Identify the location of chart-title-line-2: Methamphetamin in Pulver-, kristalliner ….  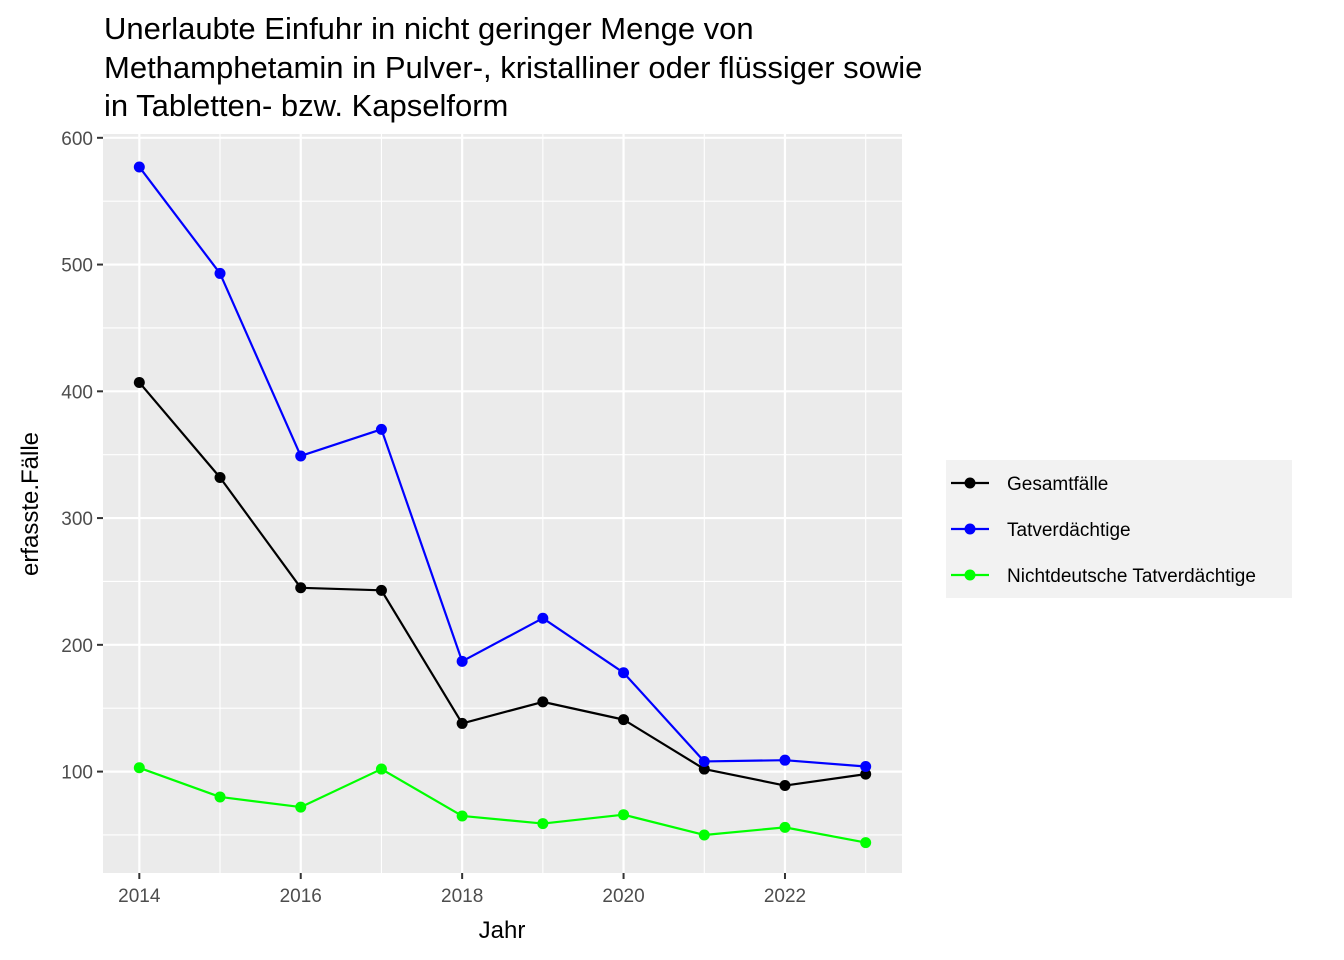
(513, 67).